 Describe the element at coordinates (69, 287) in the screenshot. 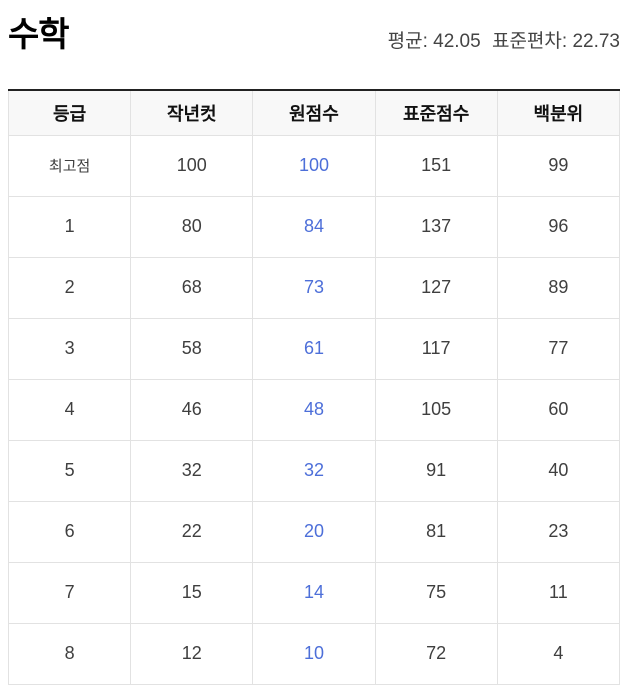

I see `cell-grade: 2` at that location.